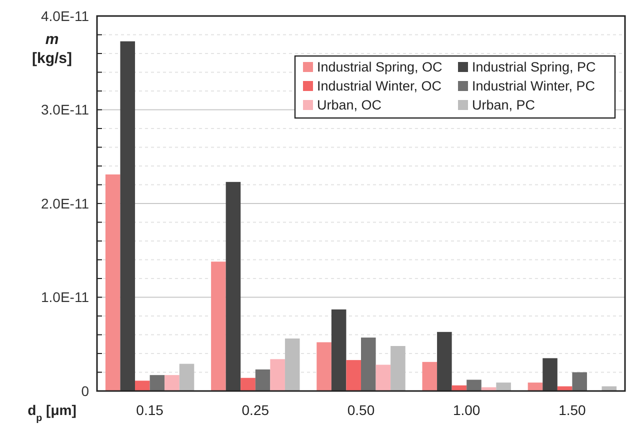  What do you see at coordinates (504, 105) in the screenshot?
I see `legend-label: Urban, PC` at bounding box center [504, 105].